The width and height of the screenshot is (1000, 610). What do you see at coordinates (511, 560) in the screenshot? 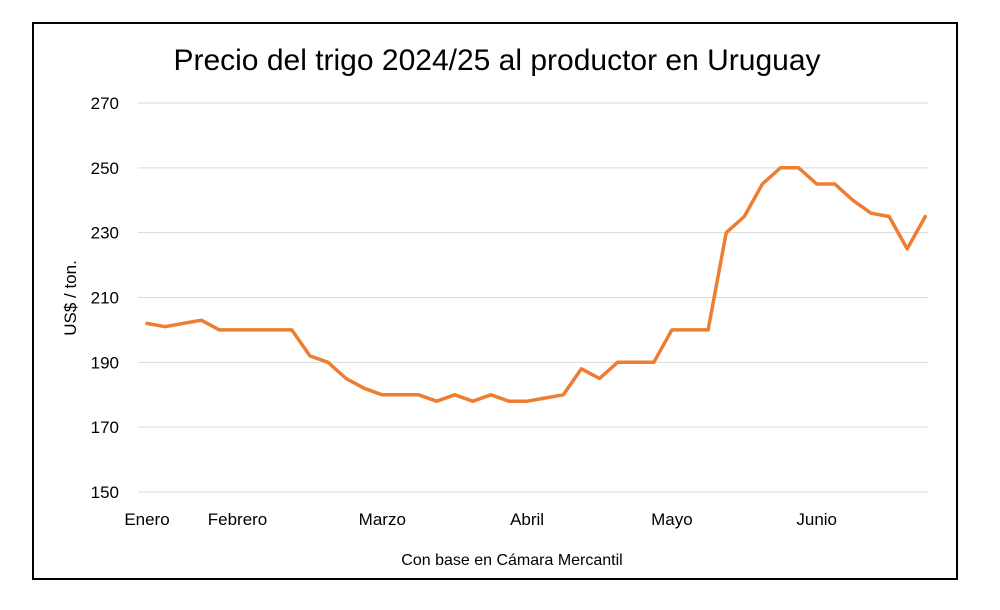
I see `source-note: Con base en Cámara Mercantil` at bounding box center [511, 560].